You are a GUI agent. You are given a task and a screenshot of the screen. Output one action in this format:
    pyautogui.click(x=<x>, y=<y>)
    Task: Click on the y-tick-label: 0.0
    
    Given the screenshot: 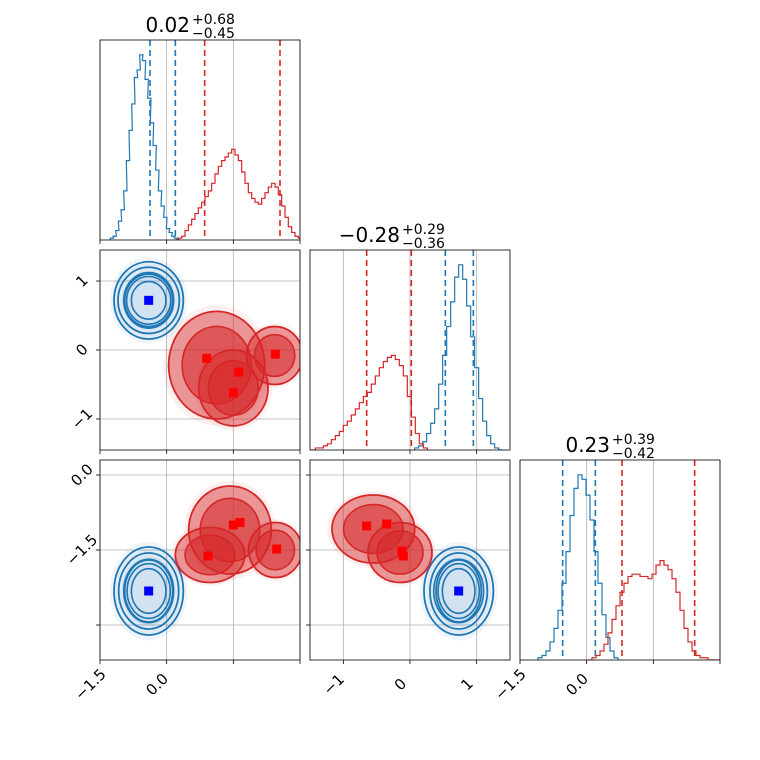 What is the action you would take?
    pyautogui.click(x=82, y=475)
    